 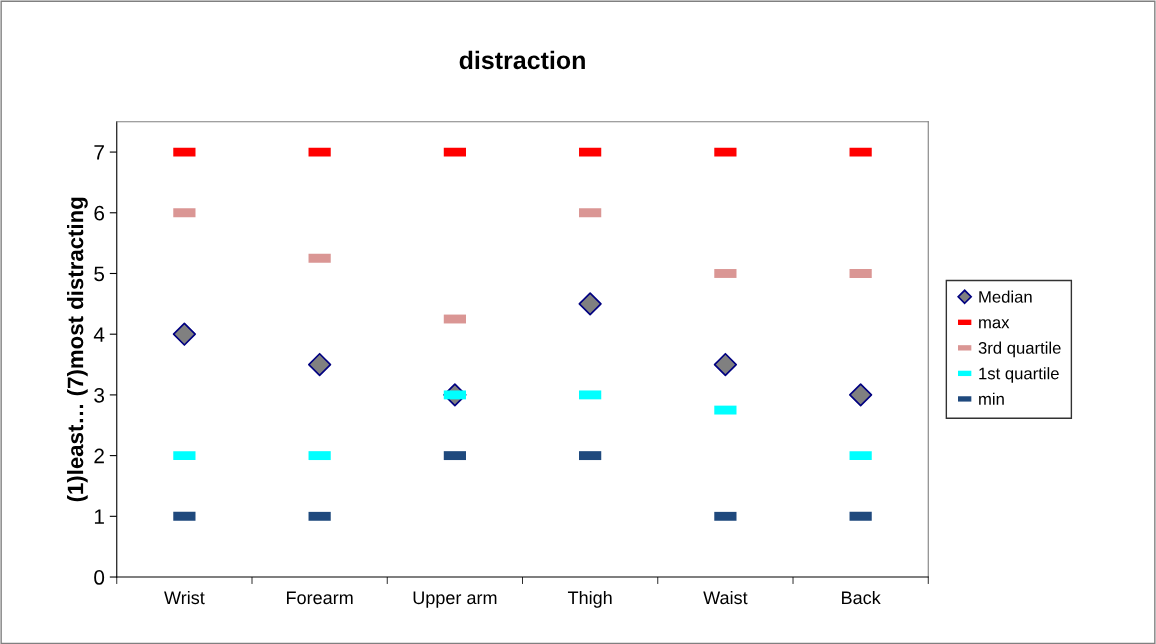 I want to click on y-tick-label: 5, so click(x=99, y=274).